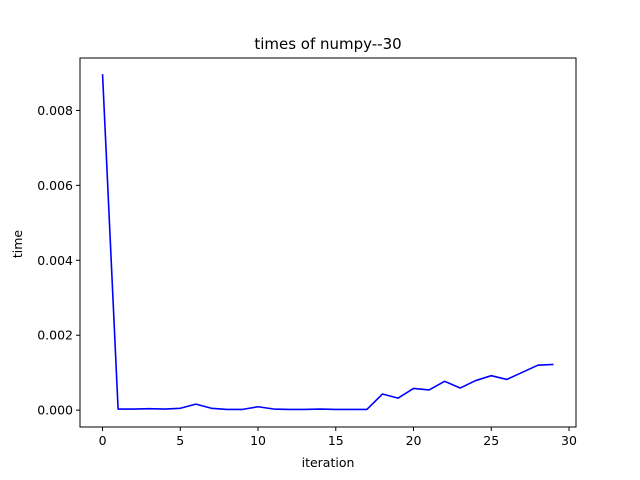 Image resolution: width=640 pixels, height=480 pixels. What do you see at coordinates (17, 244) in the screenshot?
I see `y-axis-label: time` at bounding box center [17, 244].